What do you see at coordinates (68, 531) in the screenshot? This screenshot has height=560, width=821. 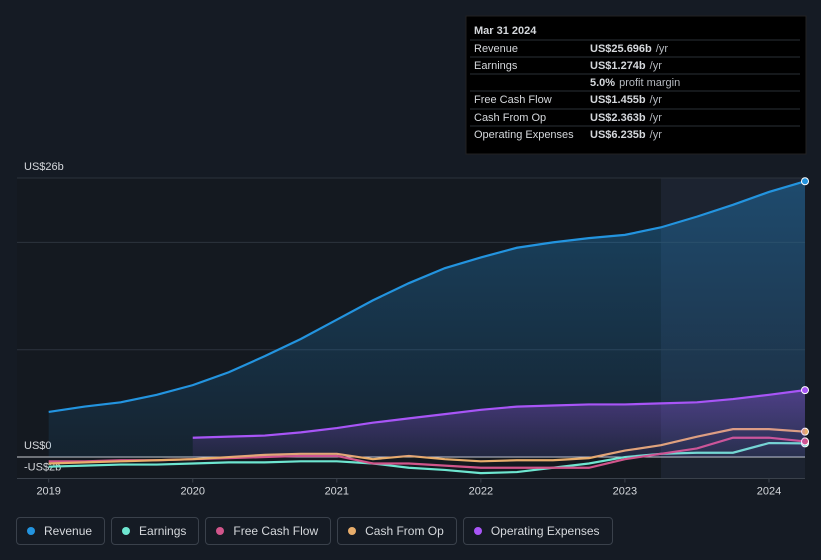 I see `legend-label: Revenue` at bounding box center [68, 531].